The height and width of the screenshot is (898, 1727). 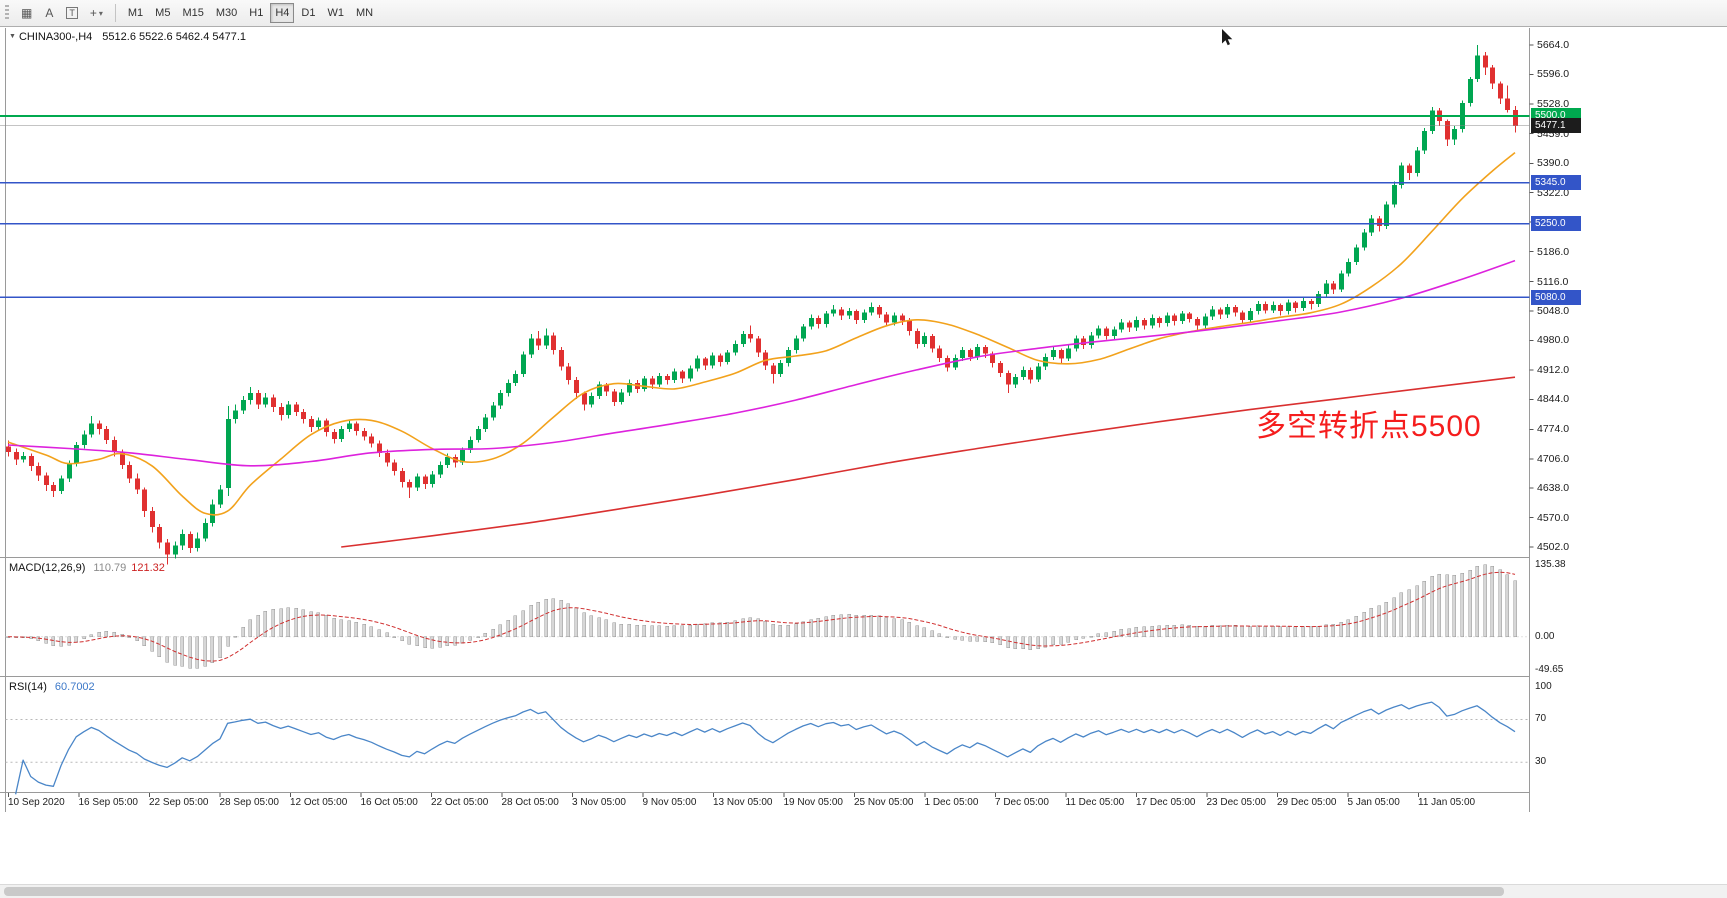 I want to click on timeframe-h1-button: H1, so click(x=256, y=13).